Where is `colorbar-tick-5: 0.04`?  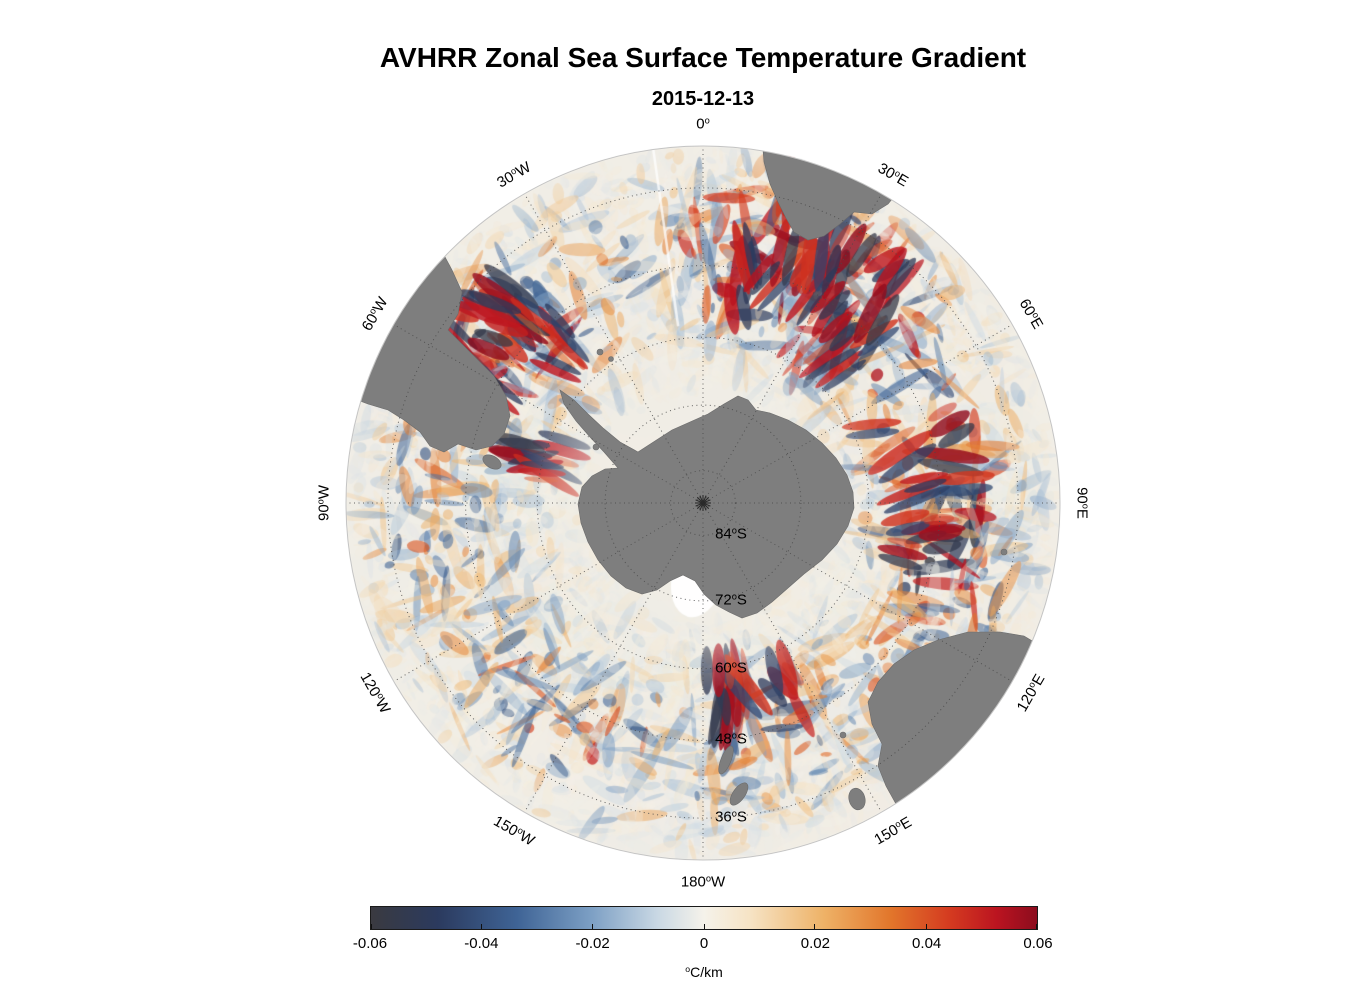 colorbar-tick-5: 0.04 is located at coordinates (927, 943).